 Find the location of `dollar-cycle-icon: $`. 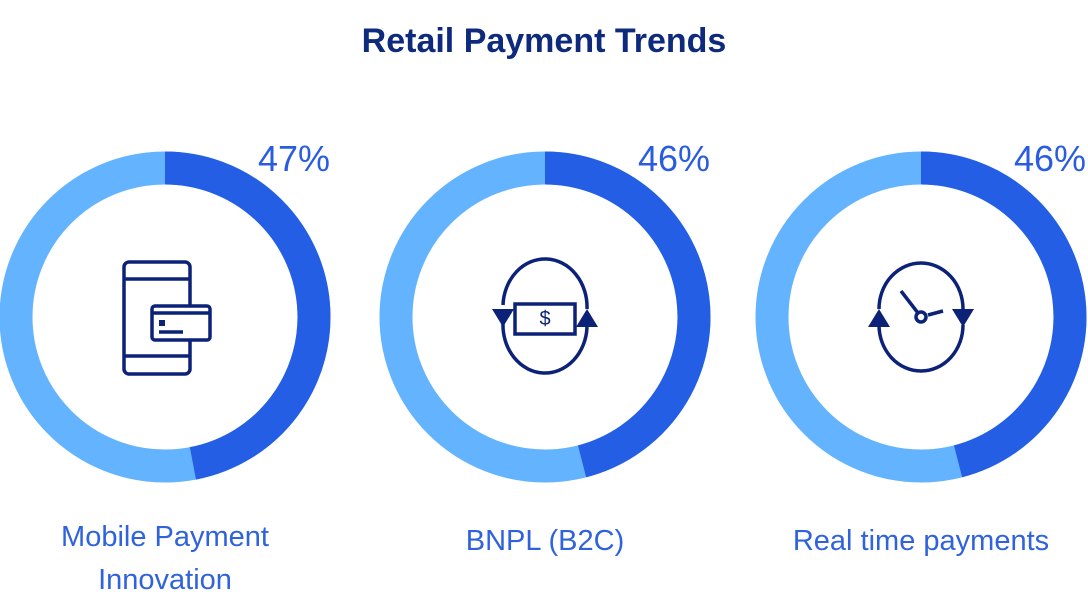

dollar-cycle-icon: $ is located at coordinates (545, 316).